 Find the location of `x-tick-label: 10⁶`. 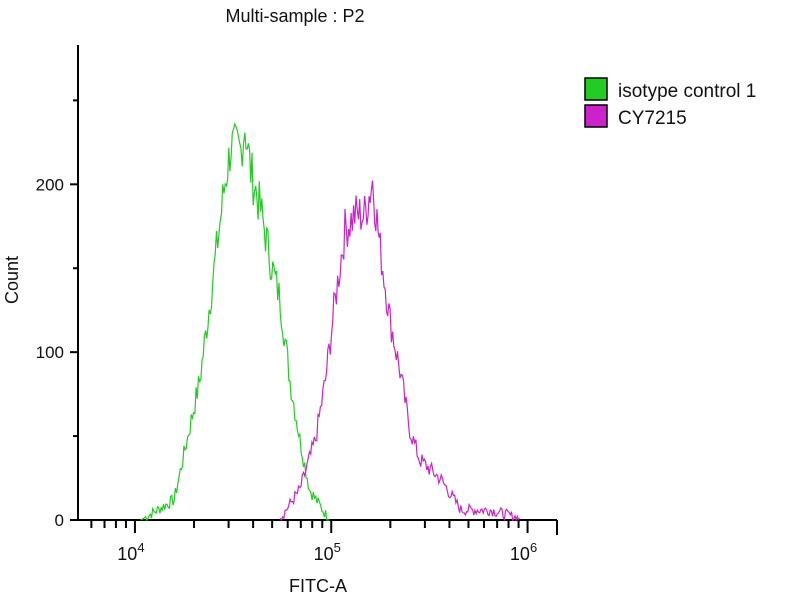

x-tick-label: 10⁶ is located at coordinates (523, 552).